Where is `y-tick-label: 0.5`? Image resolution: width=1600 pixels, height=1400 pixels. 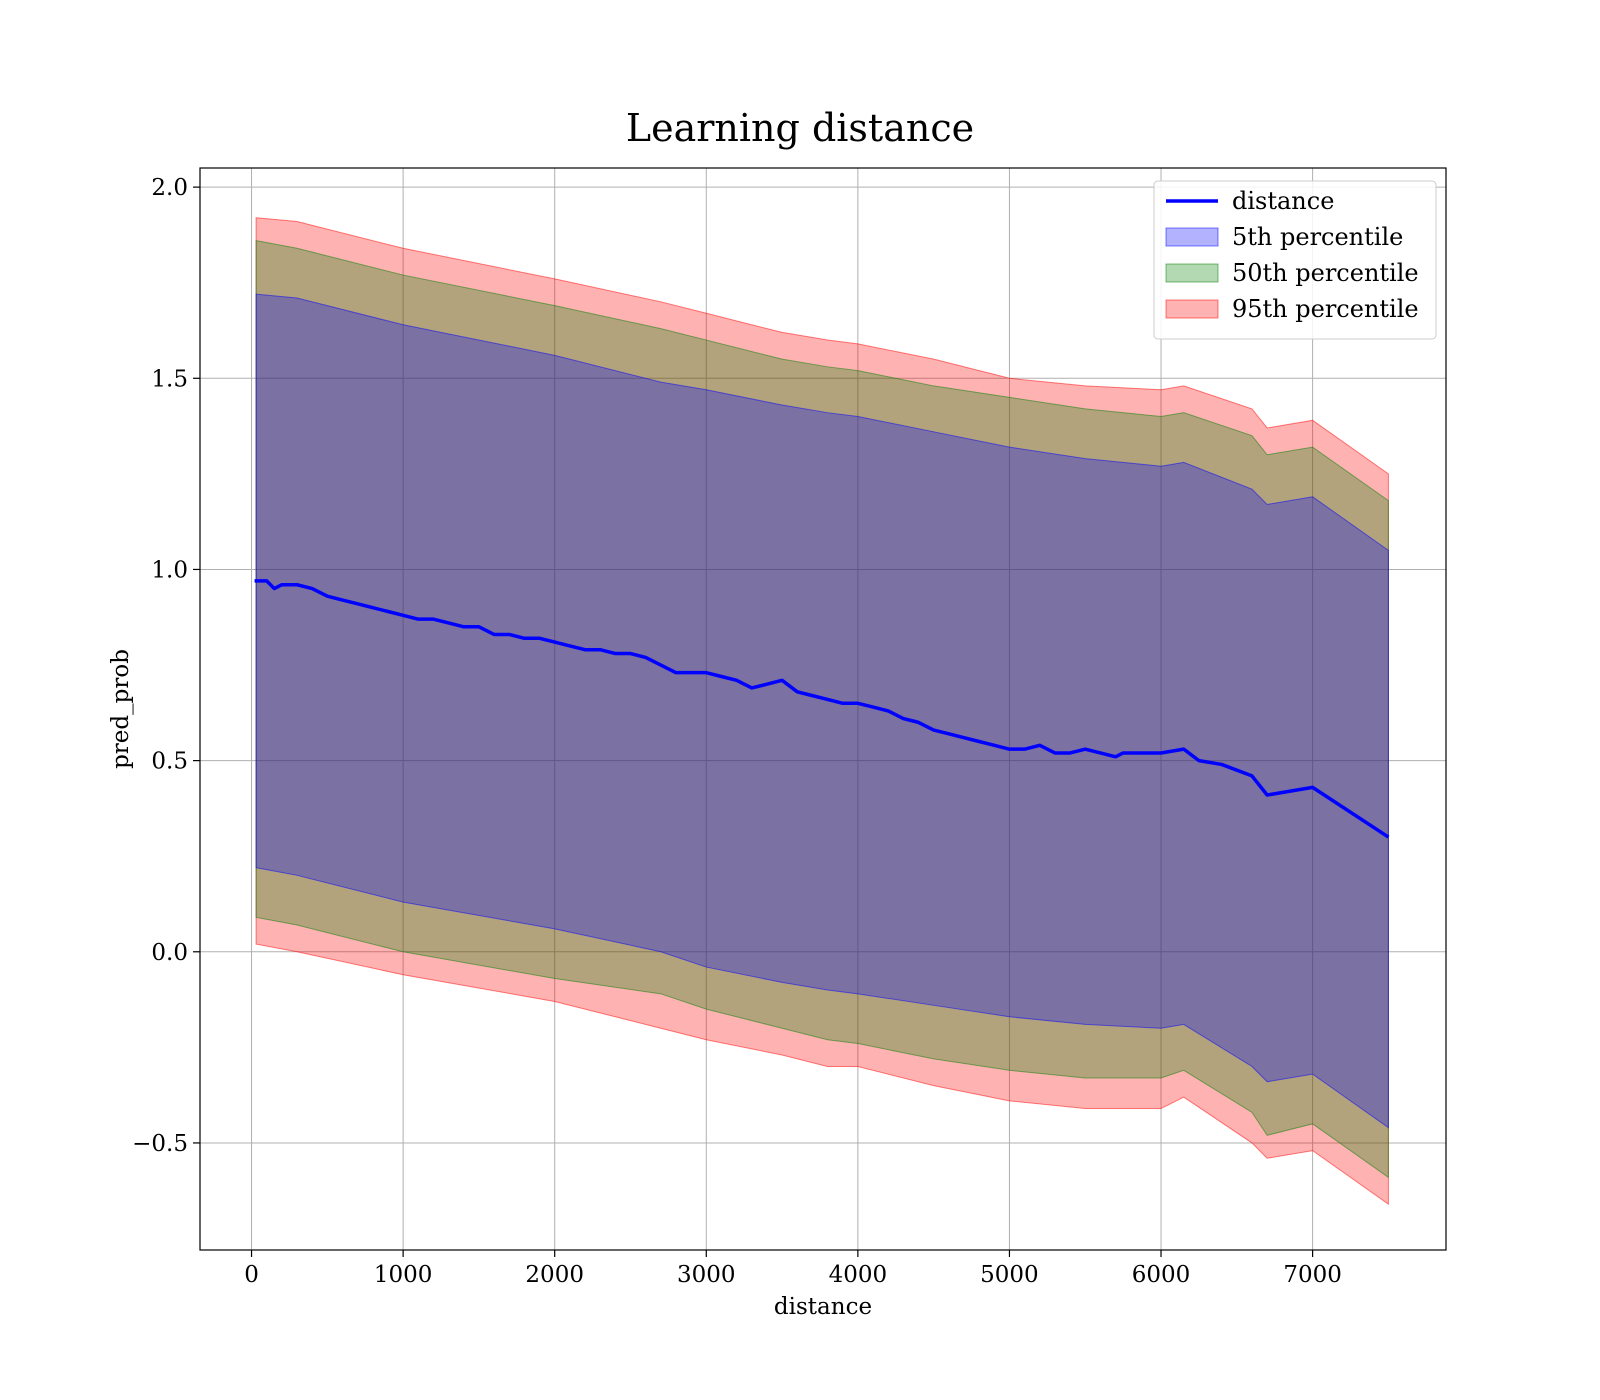 y-tick-label: 0.5 is located at coordinates (169, 762).